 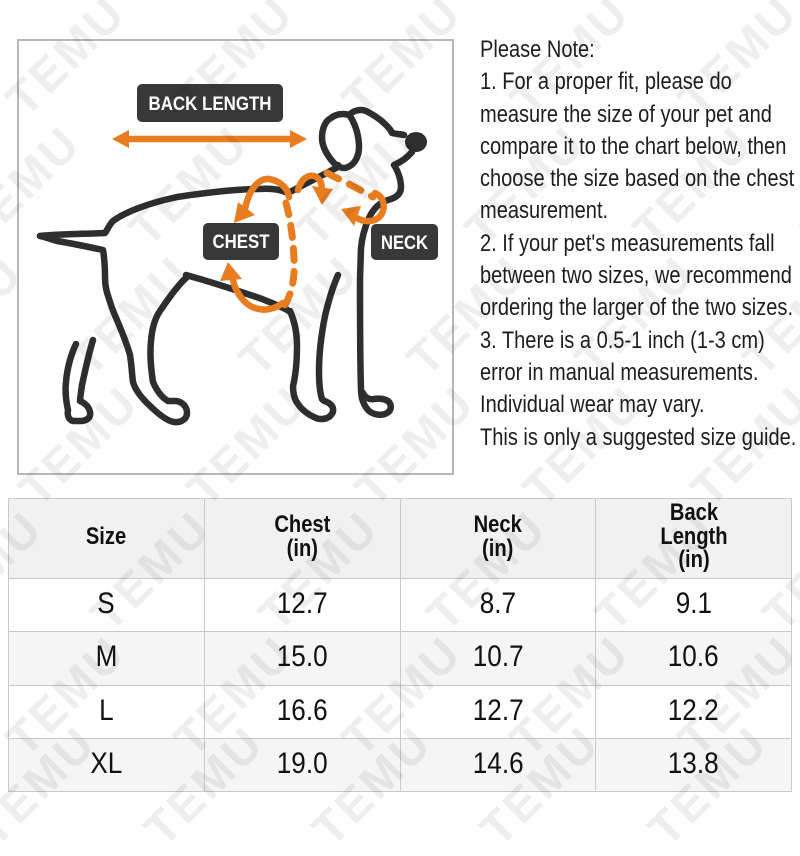 I want to click on svg-text: BACK LENGTH, so click(x=210, y=104).